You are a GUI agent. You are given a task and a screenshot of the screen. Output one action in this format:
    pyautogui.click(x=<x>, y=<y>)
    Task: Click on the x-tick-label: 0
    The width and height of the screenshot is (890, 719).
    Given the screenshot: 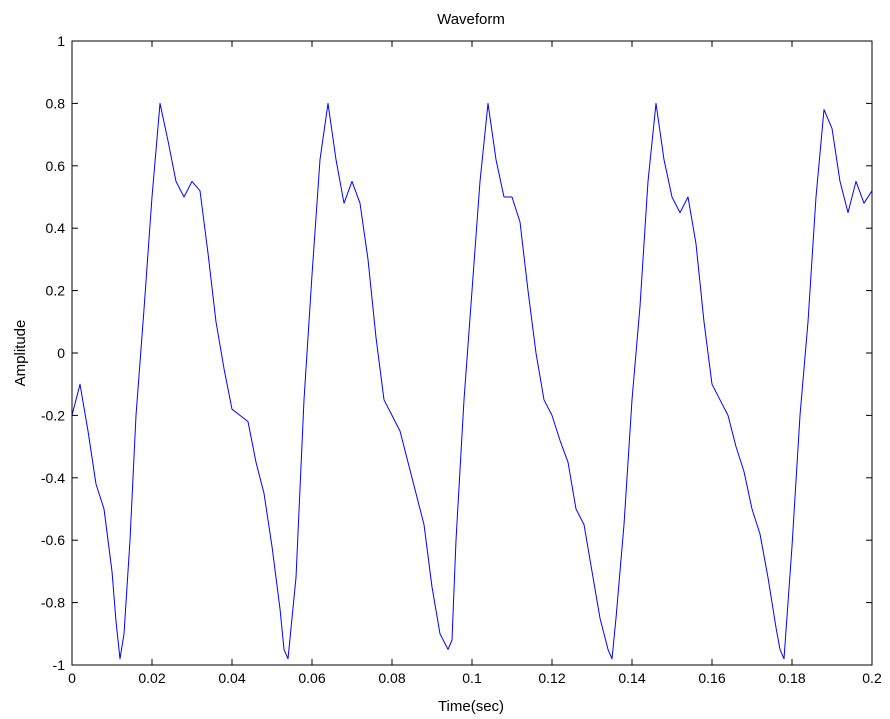 What is the action you would take?
    pyautogui.click(x=72, y=678)
    